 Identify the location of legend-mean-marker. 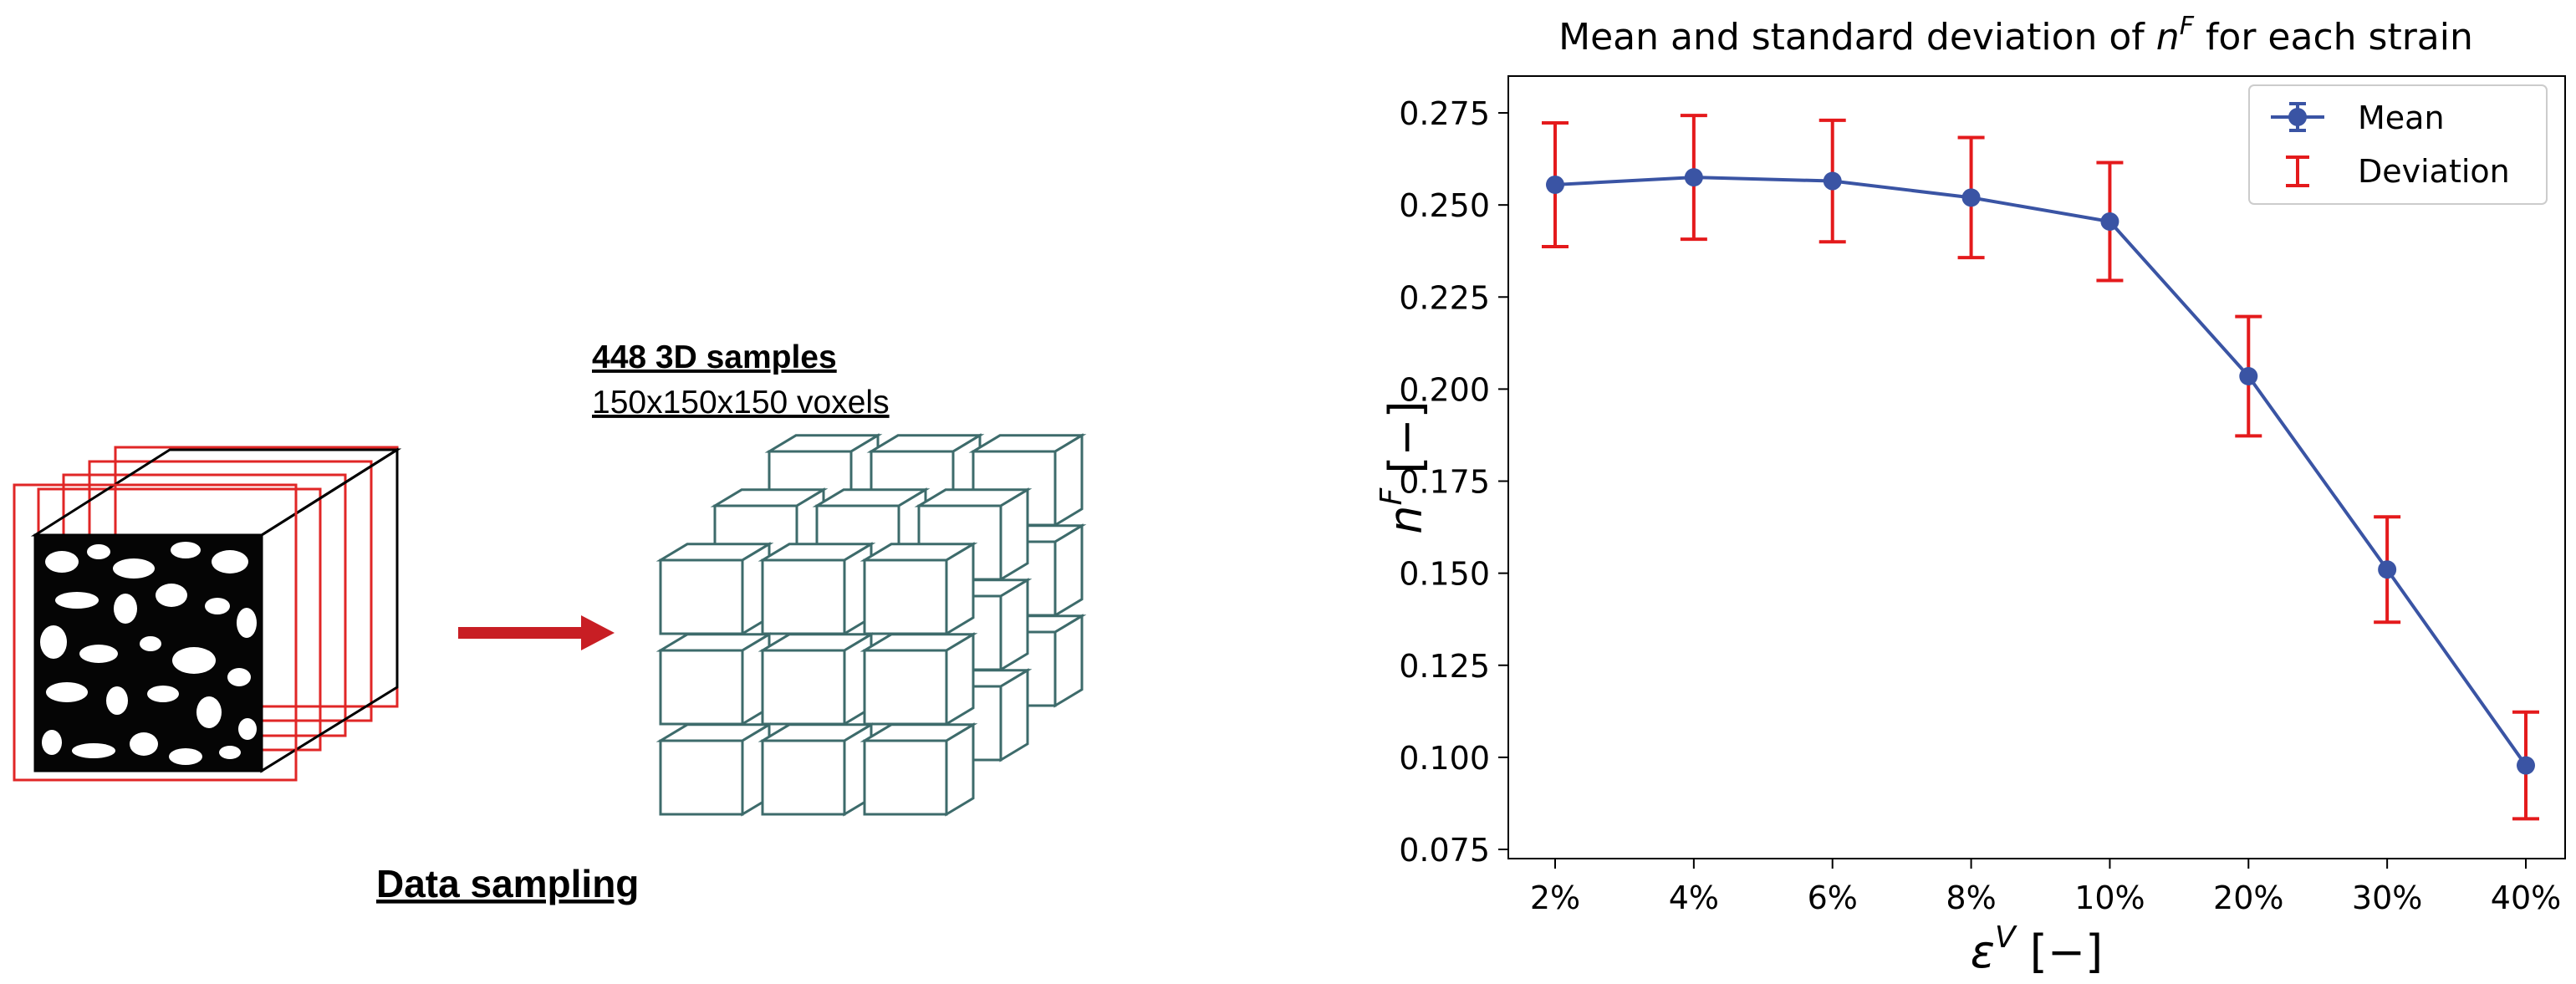
(2298, 117).